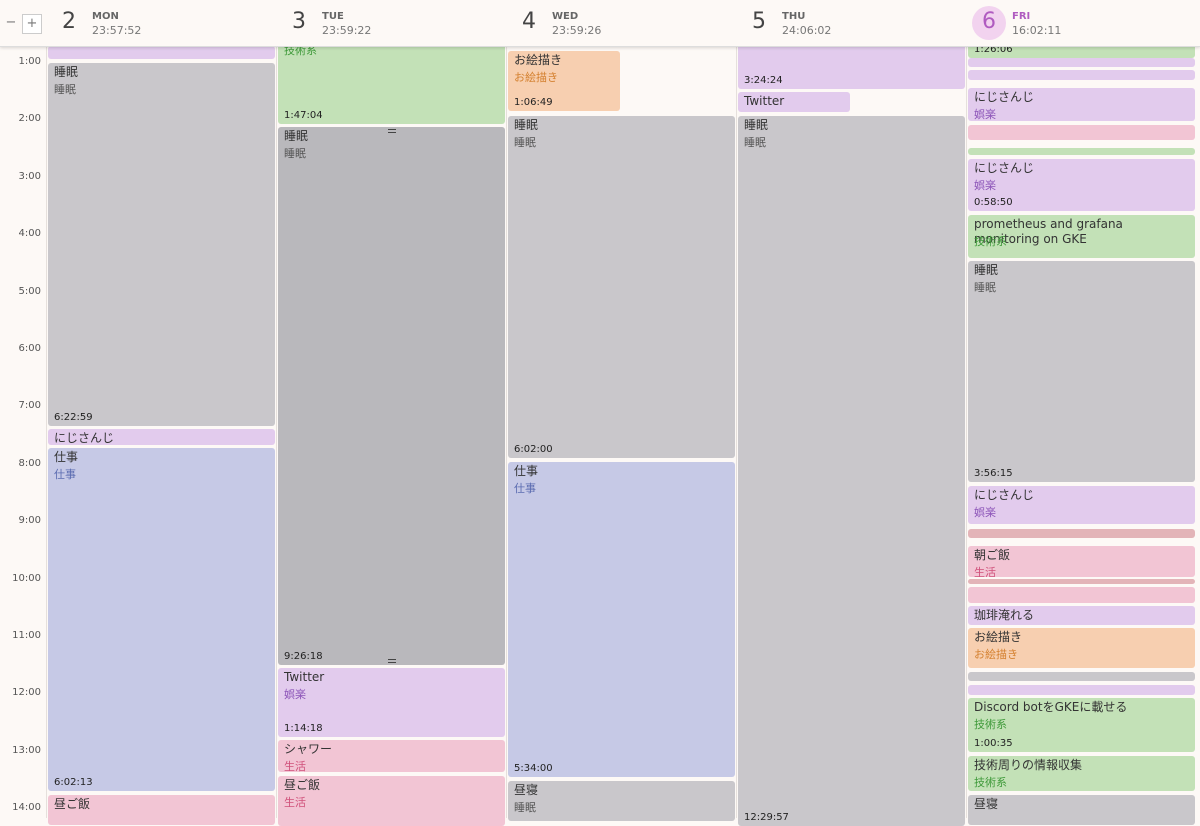 The width and height of the screenshot is (1200, 826). Describe the element at coordinates (1081, 773) in the screenshot. I see `event: 技術周りの情報収集 技術系` at that location.